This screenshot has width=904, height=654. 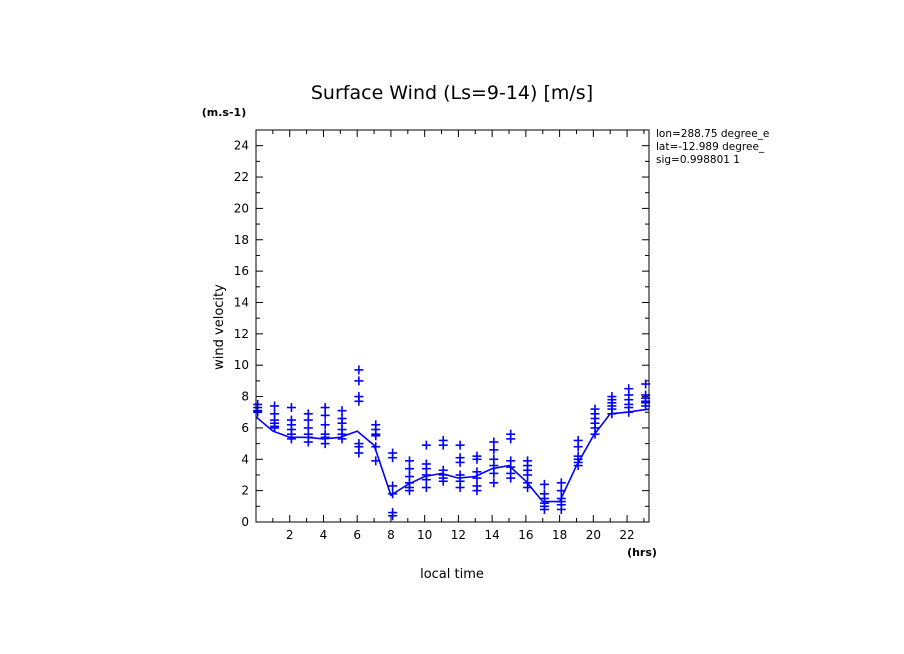 I want to click on x-tick-label: 4, so click(x=324, y=535).